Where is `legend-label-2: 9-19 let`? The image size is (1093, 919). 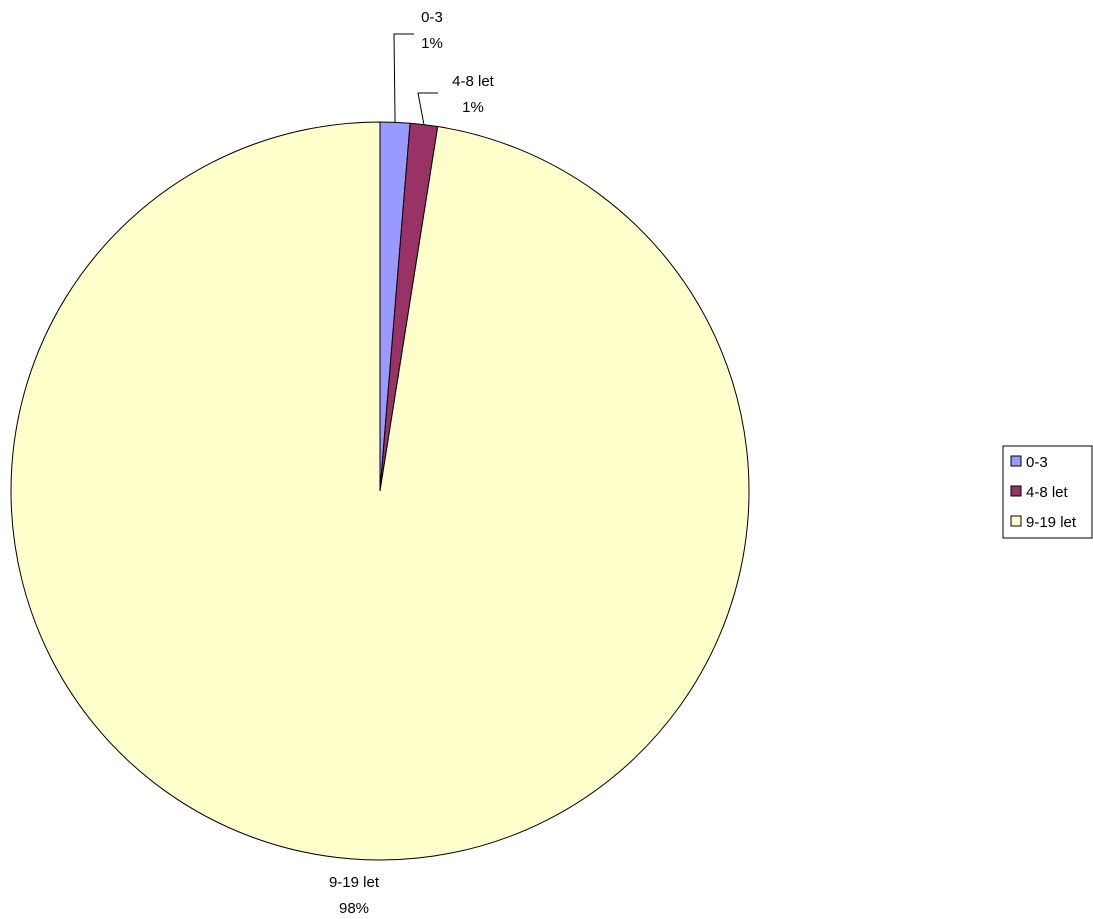 legend-label-2: 9-19 let is located at coordinates (1051, 522).